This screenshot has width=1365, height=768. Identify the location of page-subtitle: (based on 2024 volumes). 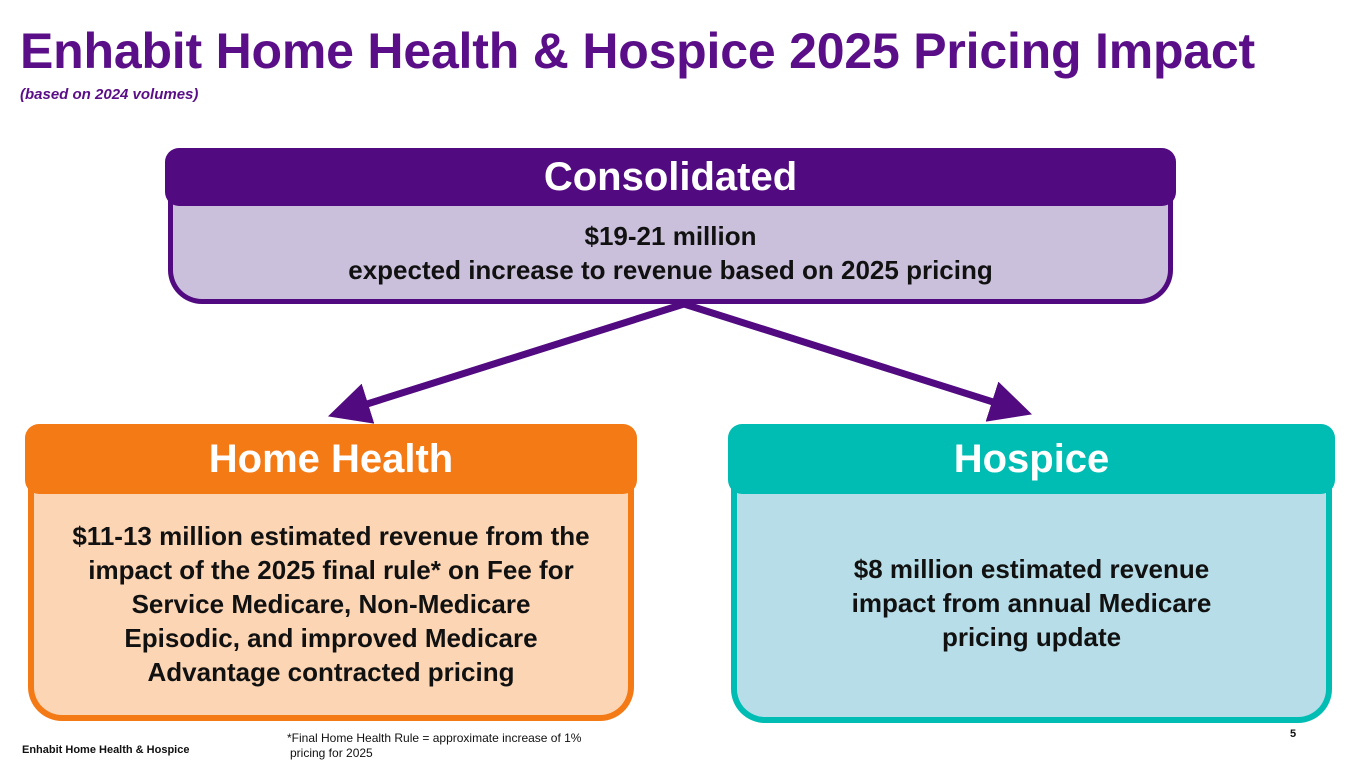
(109, 94).